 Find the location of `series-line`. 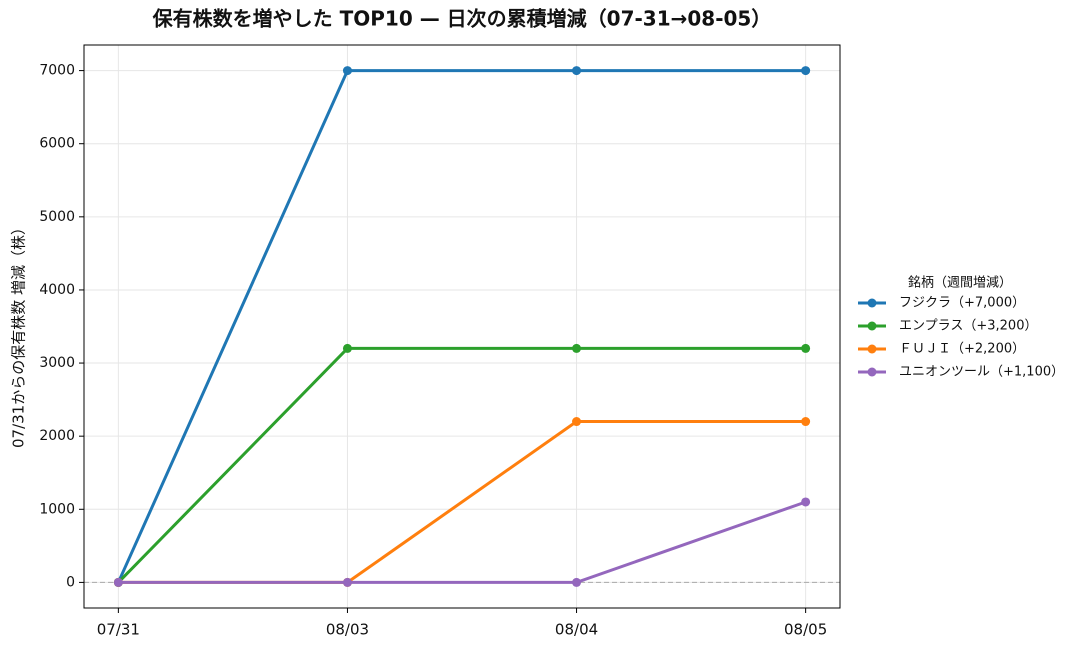

series-line is located at coordinates (462, 542).